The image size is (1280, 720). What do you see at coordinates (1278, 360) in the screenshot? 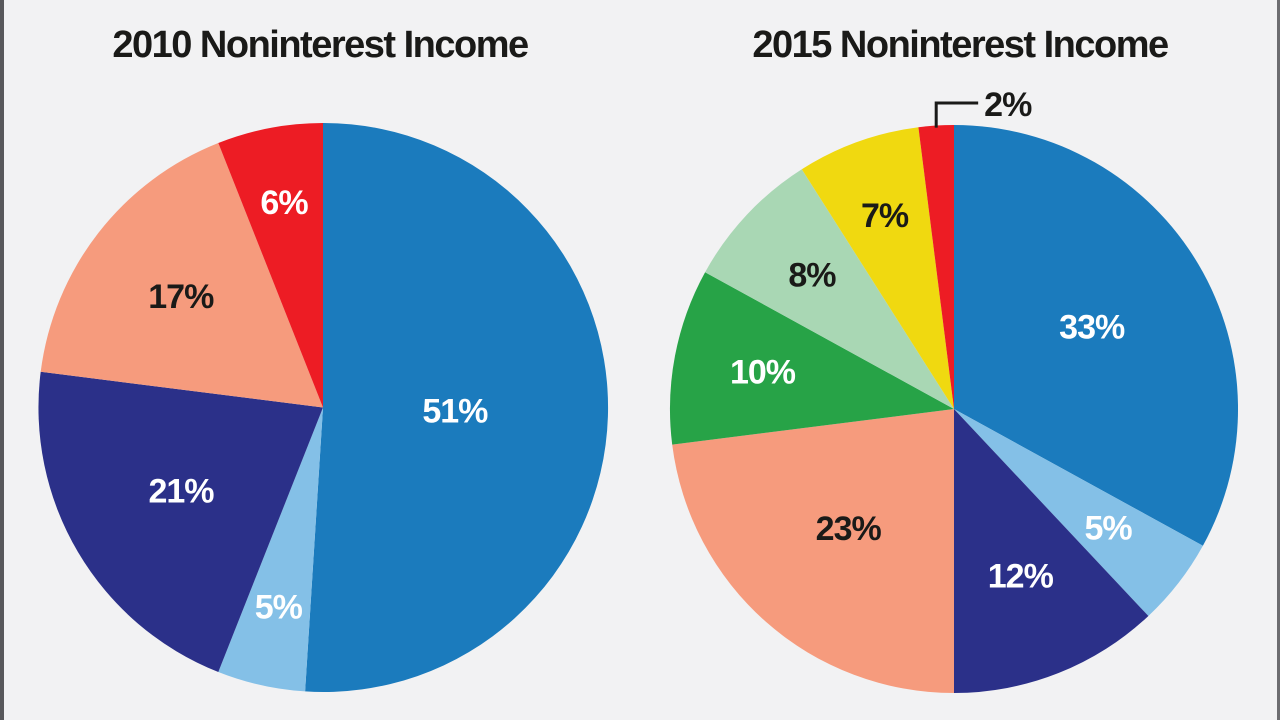
I see `right-border` at bounding box center [1278, 360].